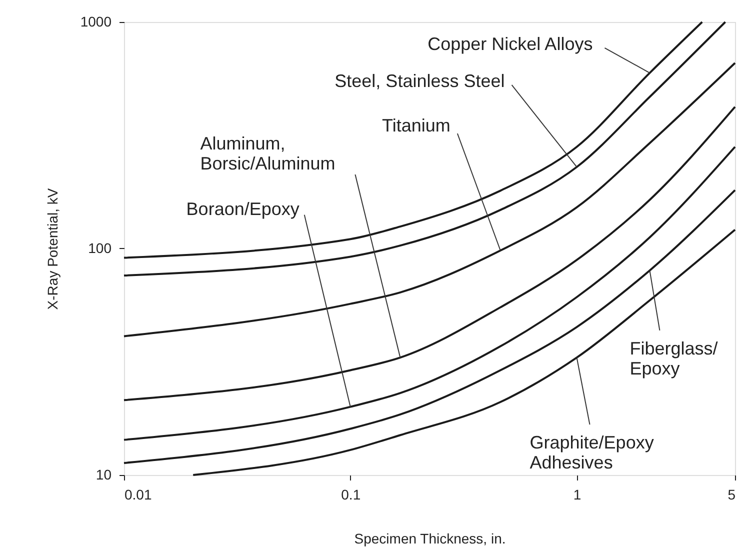  Describe the element at coordinates (52, 249) in the screenshot. I see `y-axis-title: X-Ray Potential, kV` at that location.